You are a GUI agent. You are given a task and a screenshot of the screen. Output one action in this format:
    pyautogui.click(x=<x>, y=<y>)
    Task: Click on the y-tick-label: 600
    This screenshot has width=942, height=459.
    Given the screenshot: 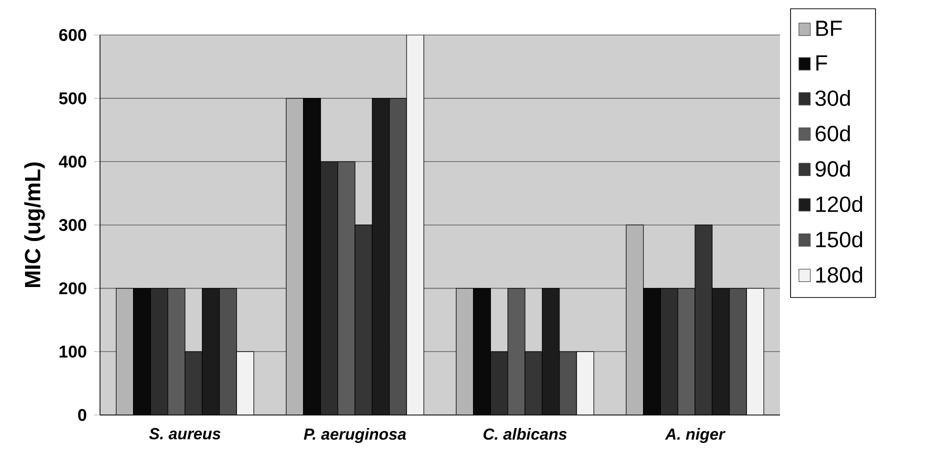 What is the action you would take?
    pyautogui.click(x=72, y=34)
    